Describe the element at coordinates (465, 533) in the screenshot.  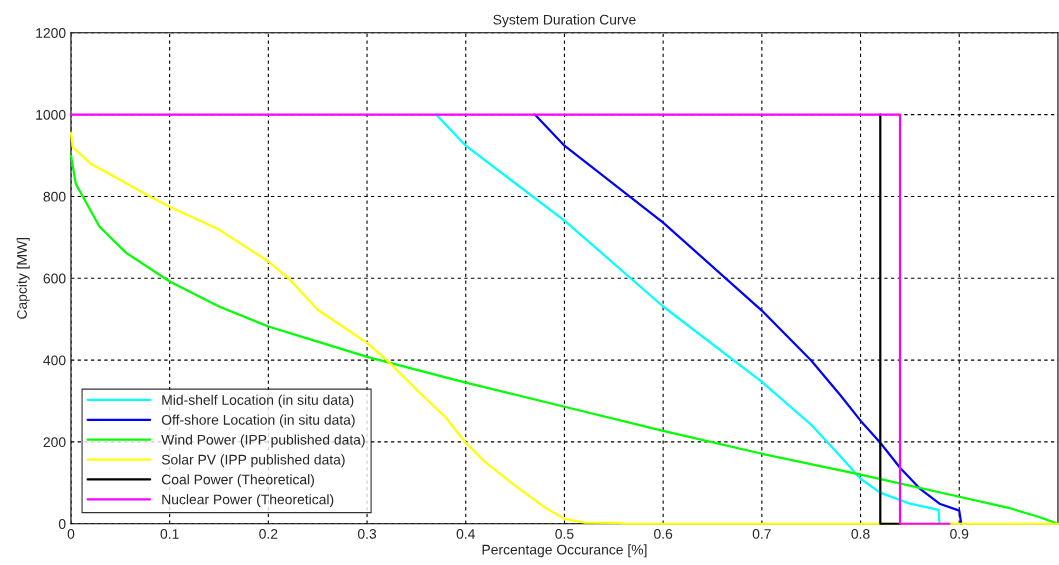
I see `x-tick-label: 0.4` at that location.